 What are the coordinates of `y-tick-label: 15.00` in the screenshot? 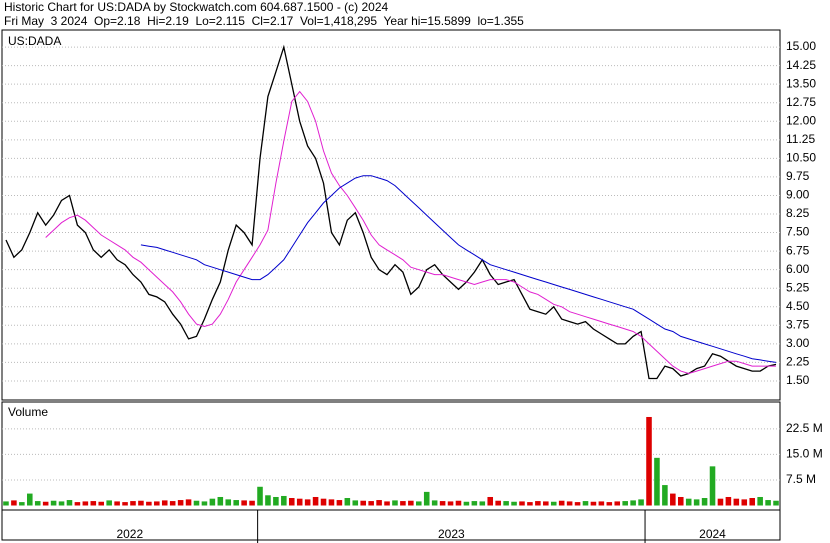 It's located at (801, 46).